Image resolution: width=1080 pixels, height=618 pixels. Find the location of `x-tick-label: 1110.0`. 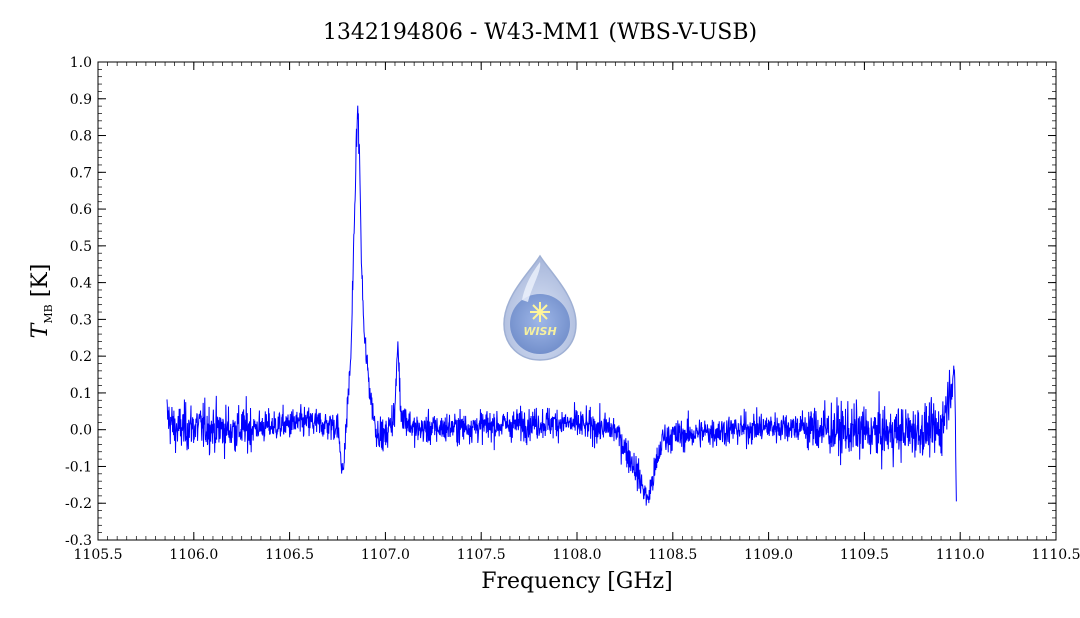

x-tick-label: 1110.0 is located at coordinates (960, 555).